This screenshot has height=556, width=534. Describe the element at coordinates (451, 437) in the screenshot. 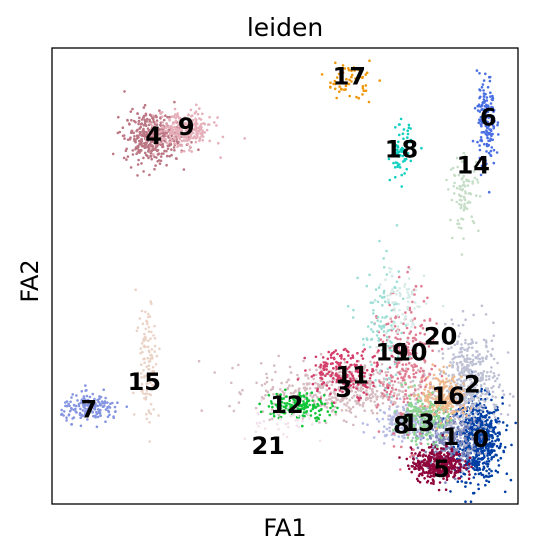

I see `cluster-label-1: 1` at that location.